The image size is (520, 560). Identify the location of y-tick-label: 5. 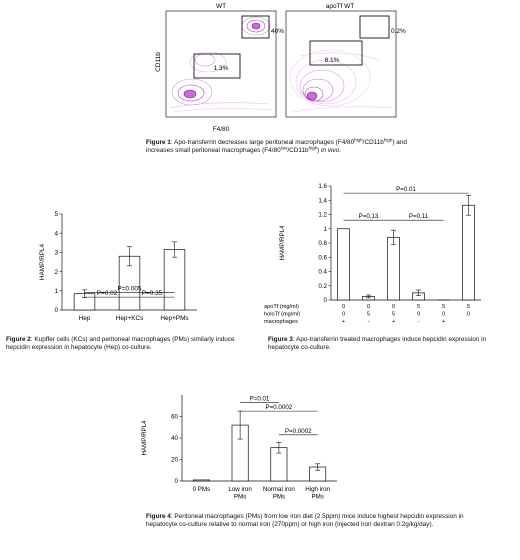
(56, 214).